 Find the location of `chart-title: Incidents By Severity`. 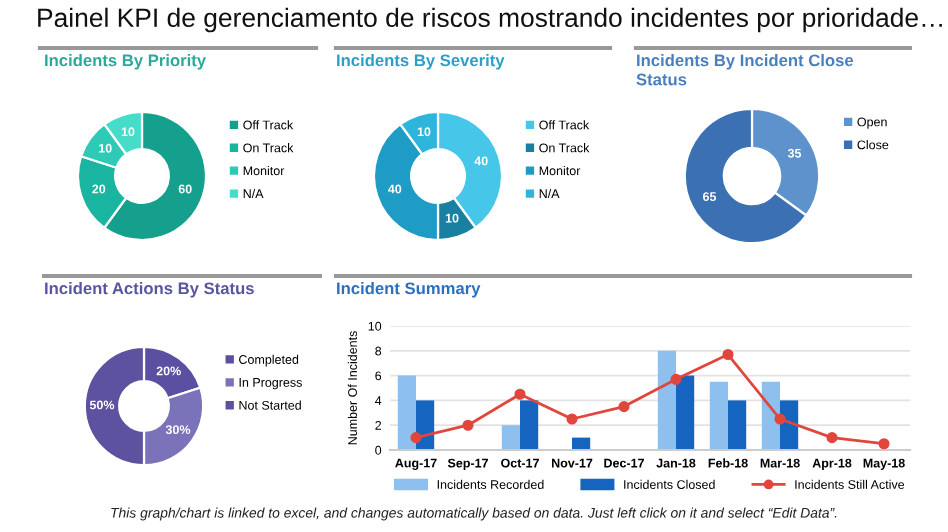

chart-title: Incidents By Severity is located at coordinates (421, 62).